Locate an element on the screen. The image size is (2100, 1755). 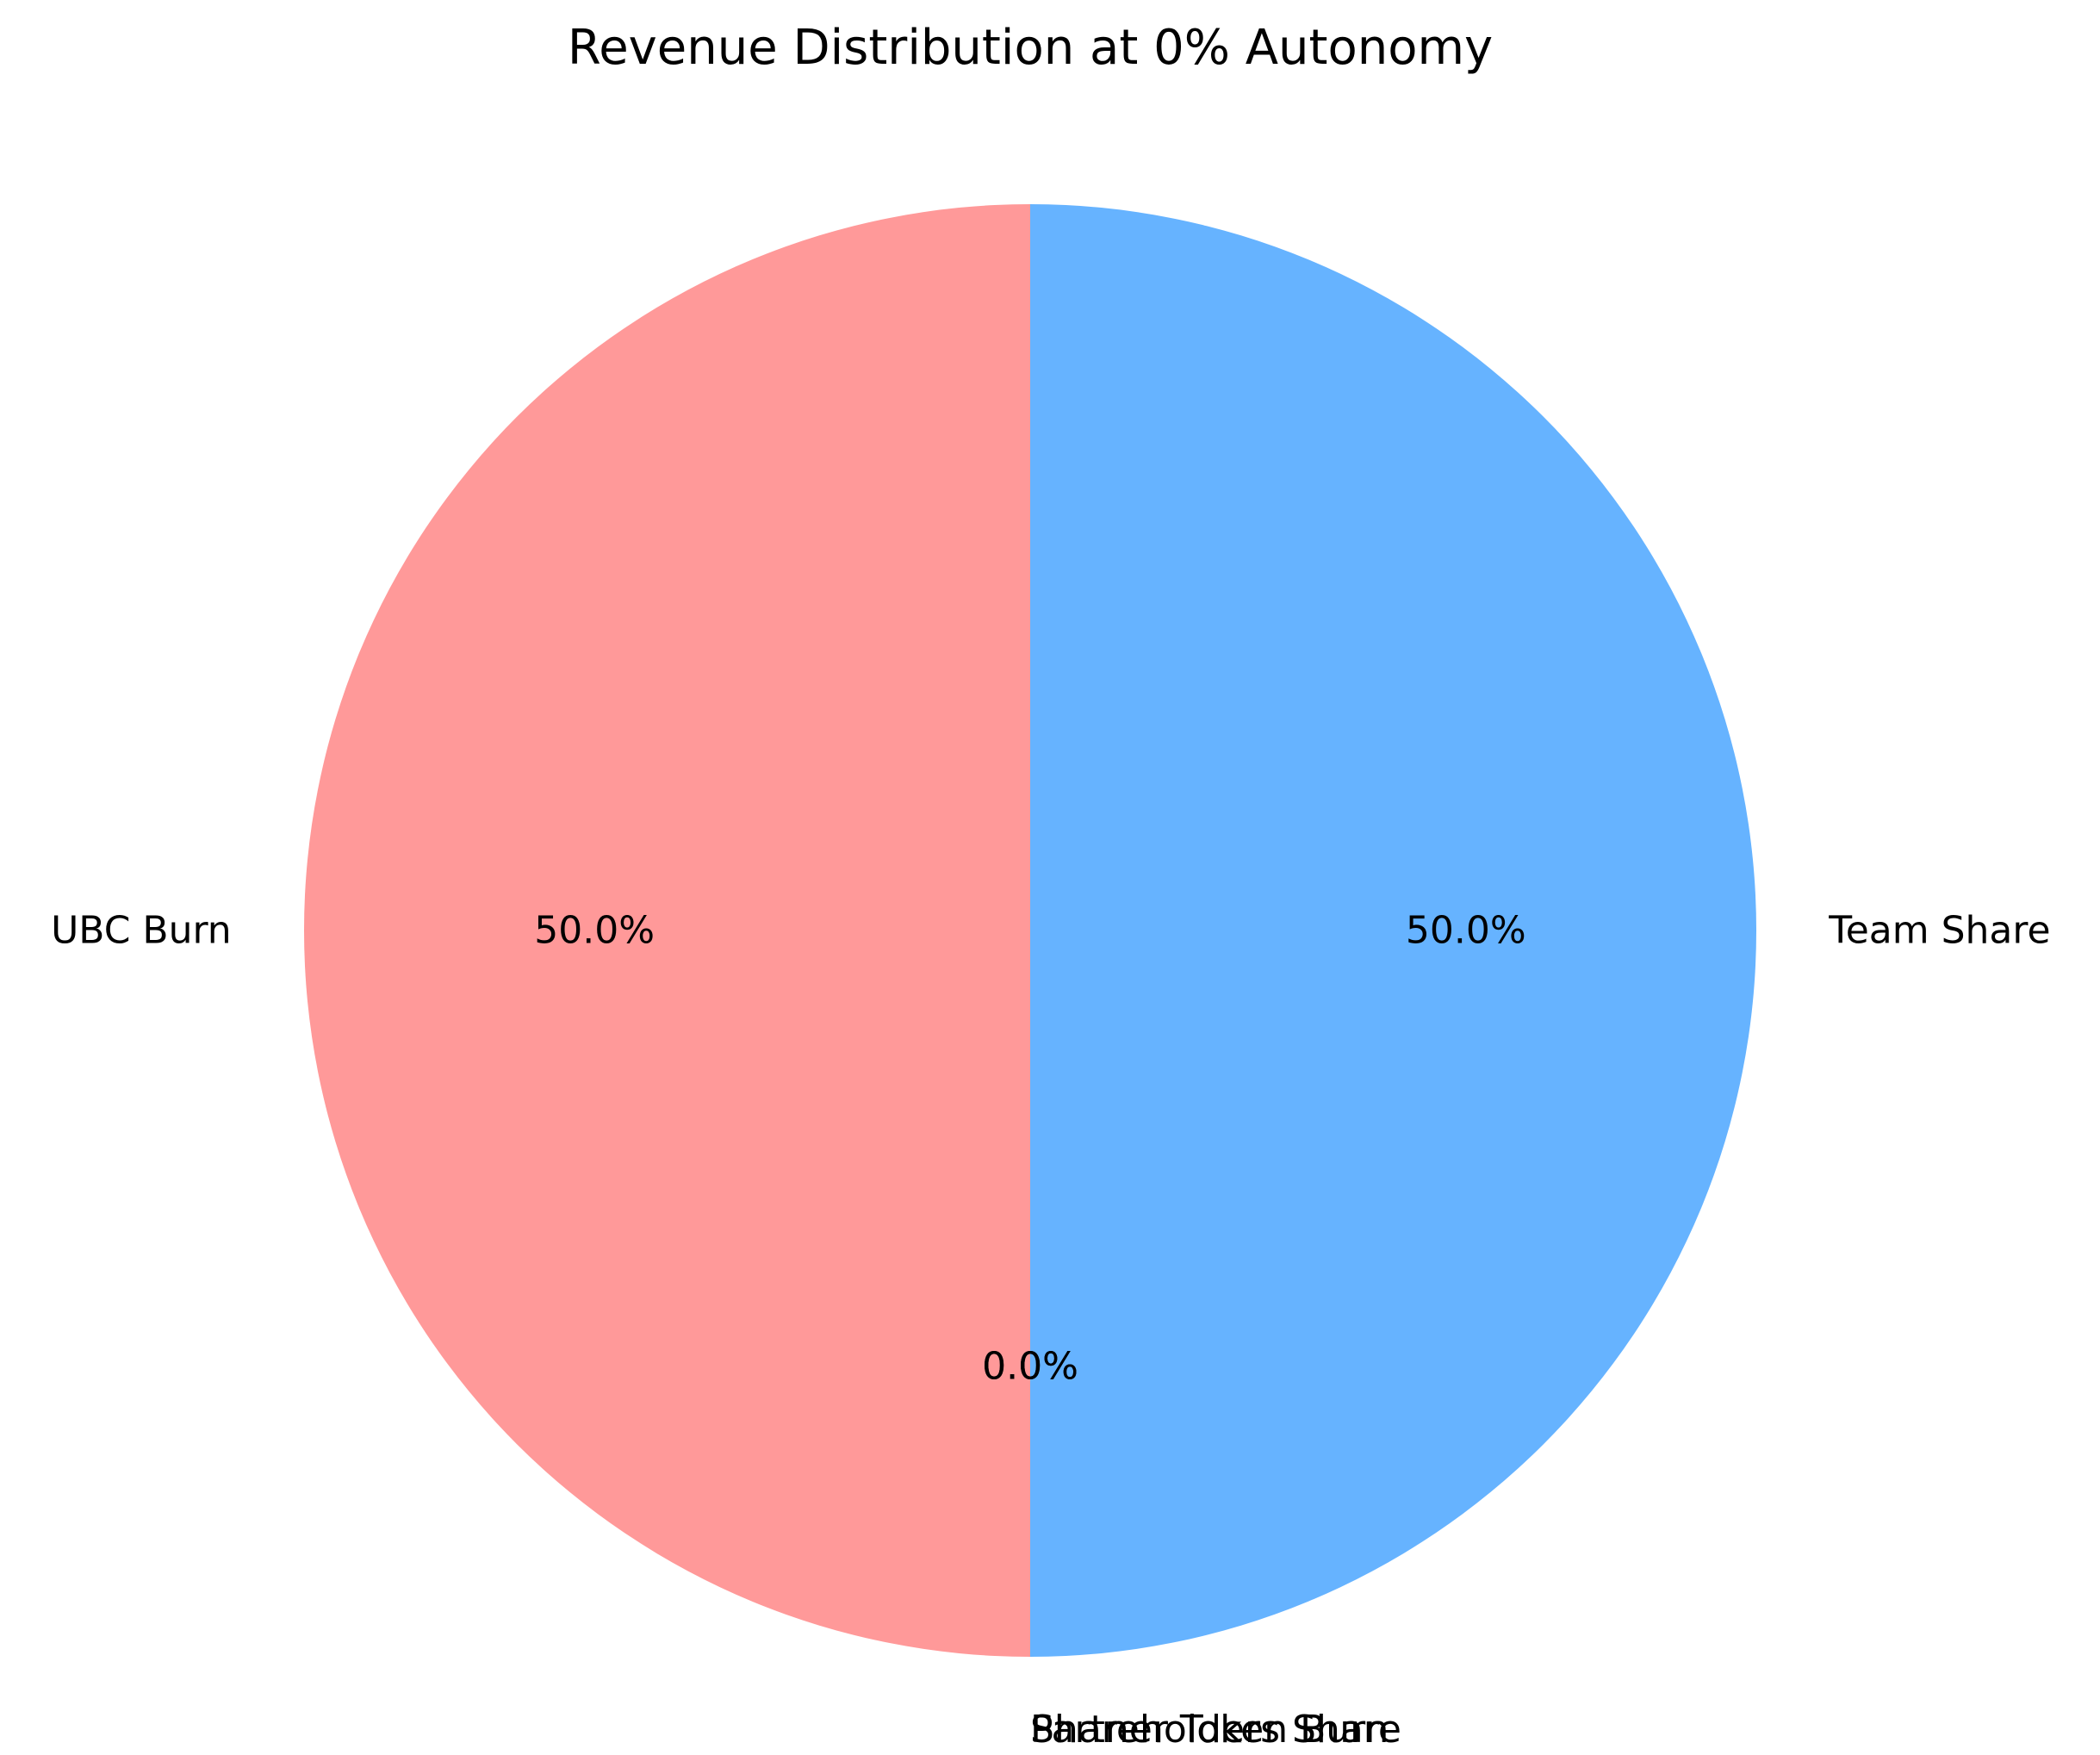
chart-title: Revenue Distribution at 0% Autonomy is located at coordinates (1030, 48).